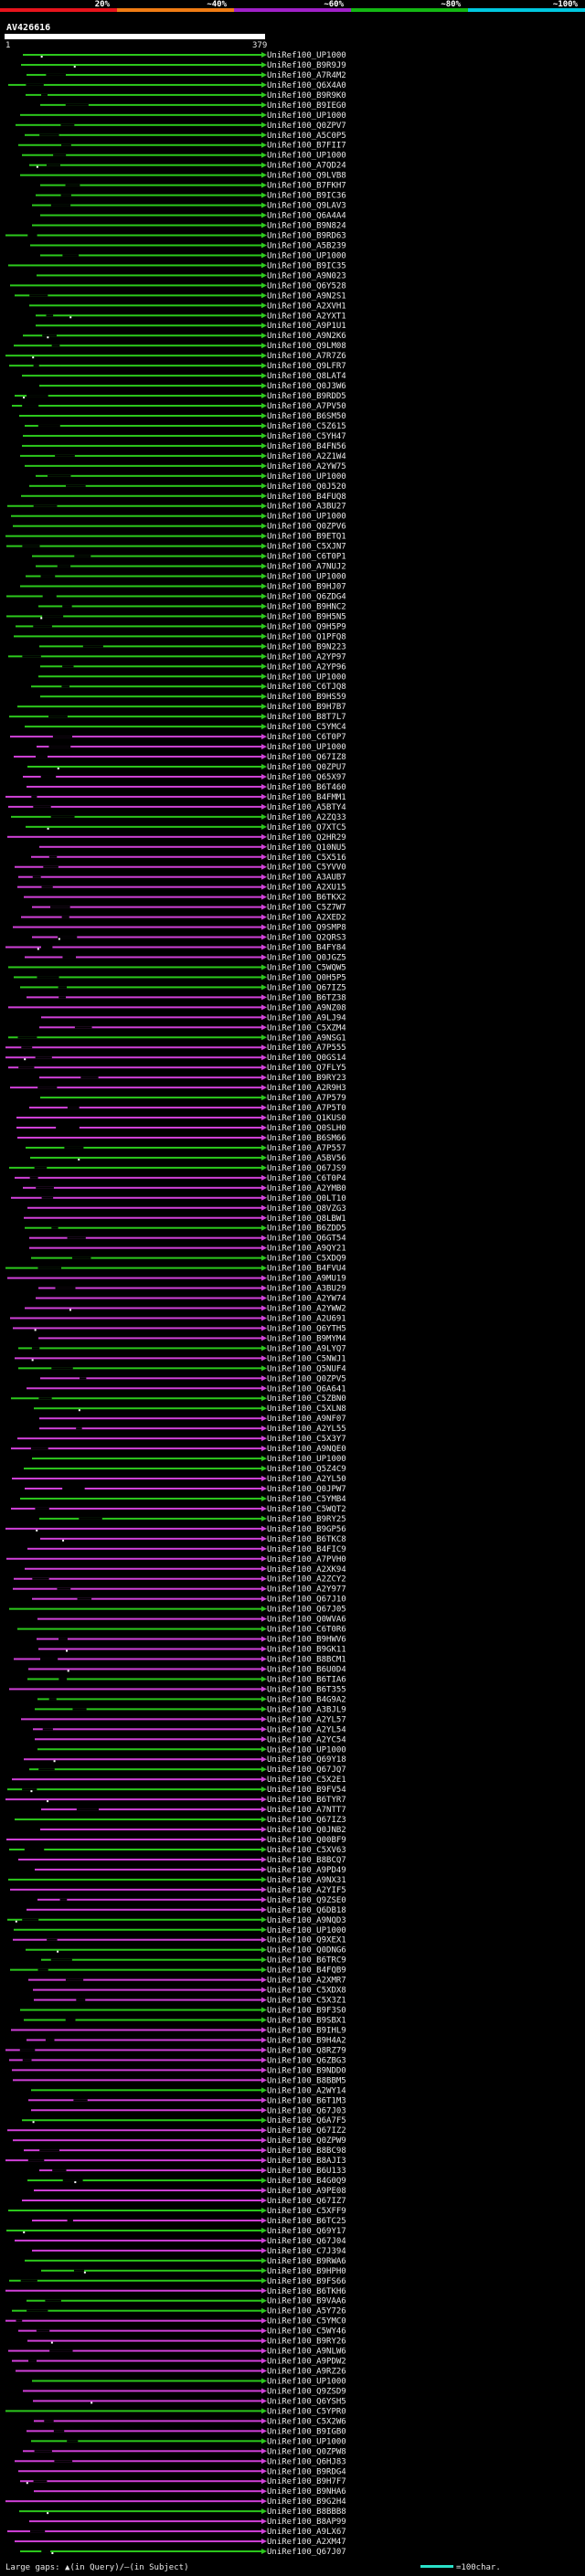  Describe the element at coordinates (307, 977) in the screenshot. I see `hit-label: UniRef100_Q0H5P5` at that location.